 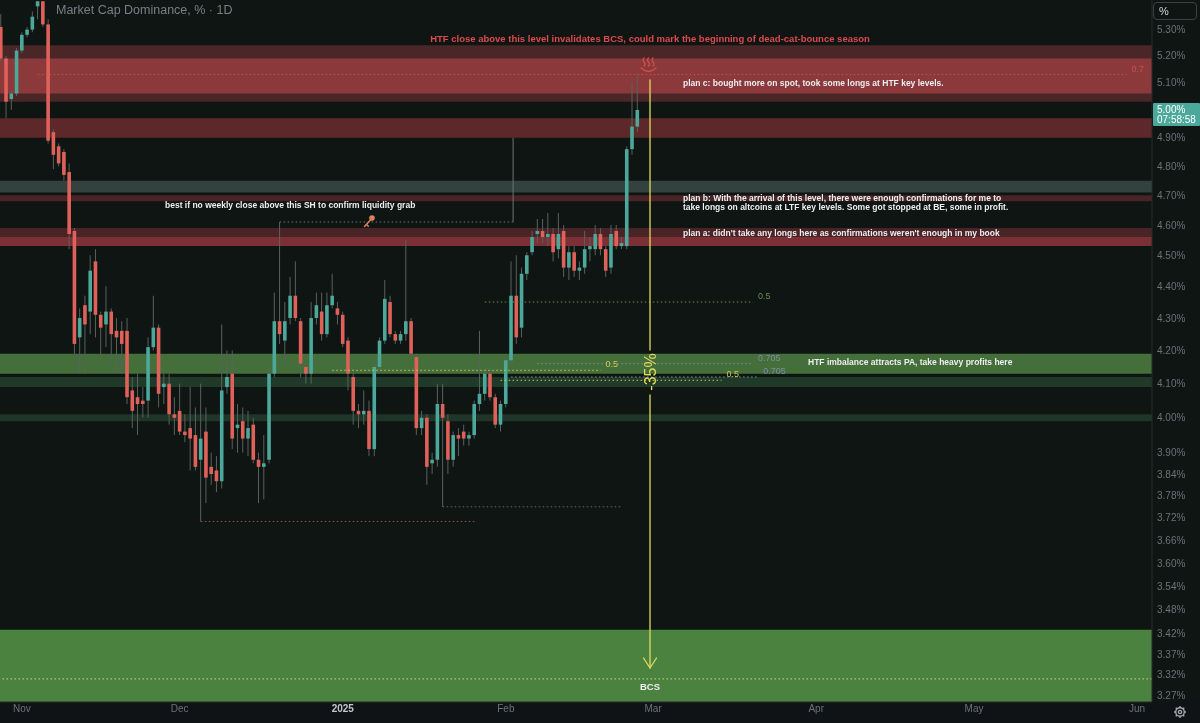 What do you see at coordinates (650, 687) in the screenshot?
I see `ref-line-label: BCS` at bounding box center [650, 687].